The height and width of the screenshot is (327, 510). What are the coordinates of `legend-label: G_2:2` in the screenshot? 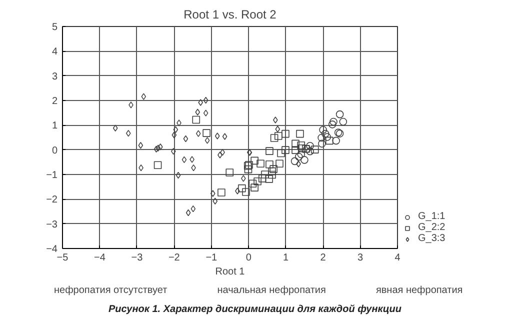 It's located at (432, 227).